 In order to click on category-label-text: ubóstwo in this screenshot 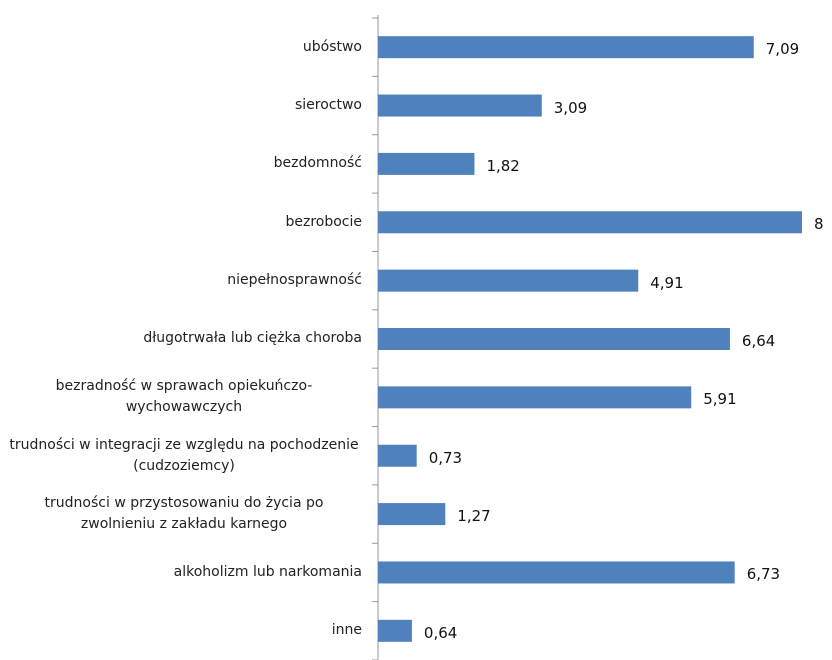, I will do `click(332, 46)`.